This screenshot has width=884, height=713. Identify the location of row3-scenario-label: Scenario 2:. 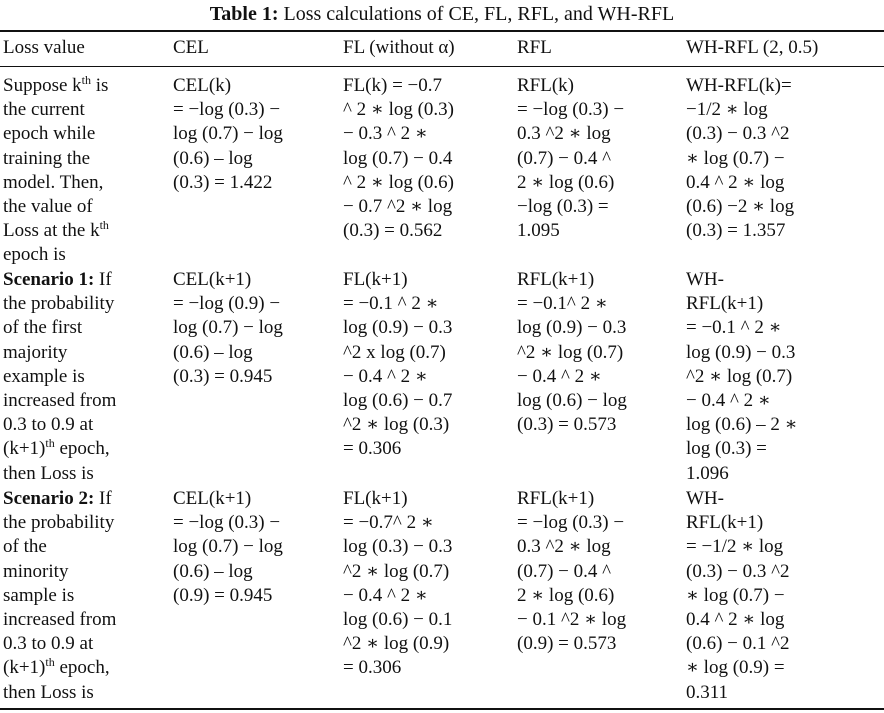
(49, 498).